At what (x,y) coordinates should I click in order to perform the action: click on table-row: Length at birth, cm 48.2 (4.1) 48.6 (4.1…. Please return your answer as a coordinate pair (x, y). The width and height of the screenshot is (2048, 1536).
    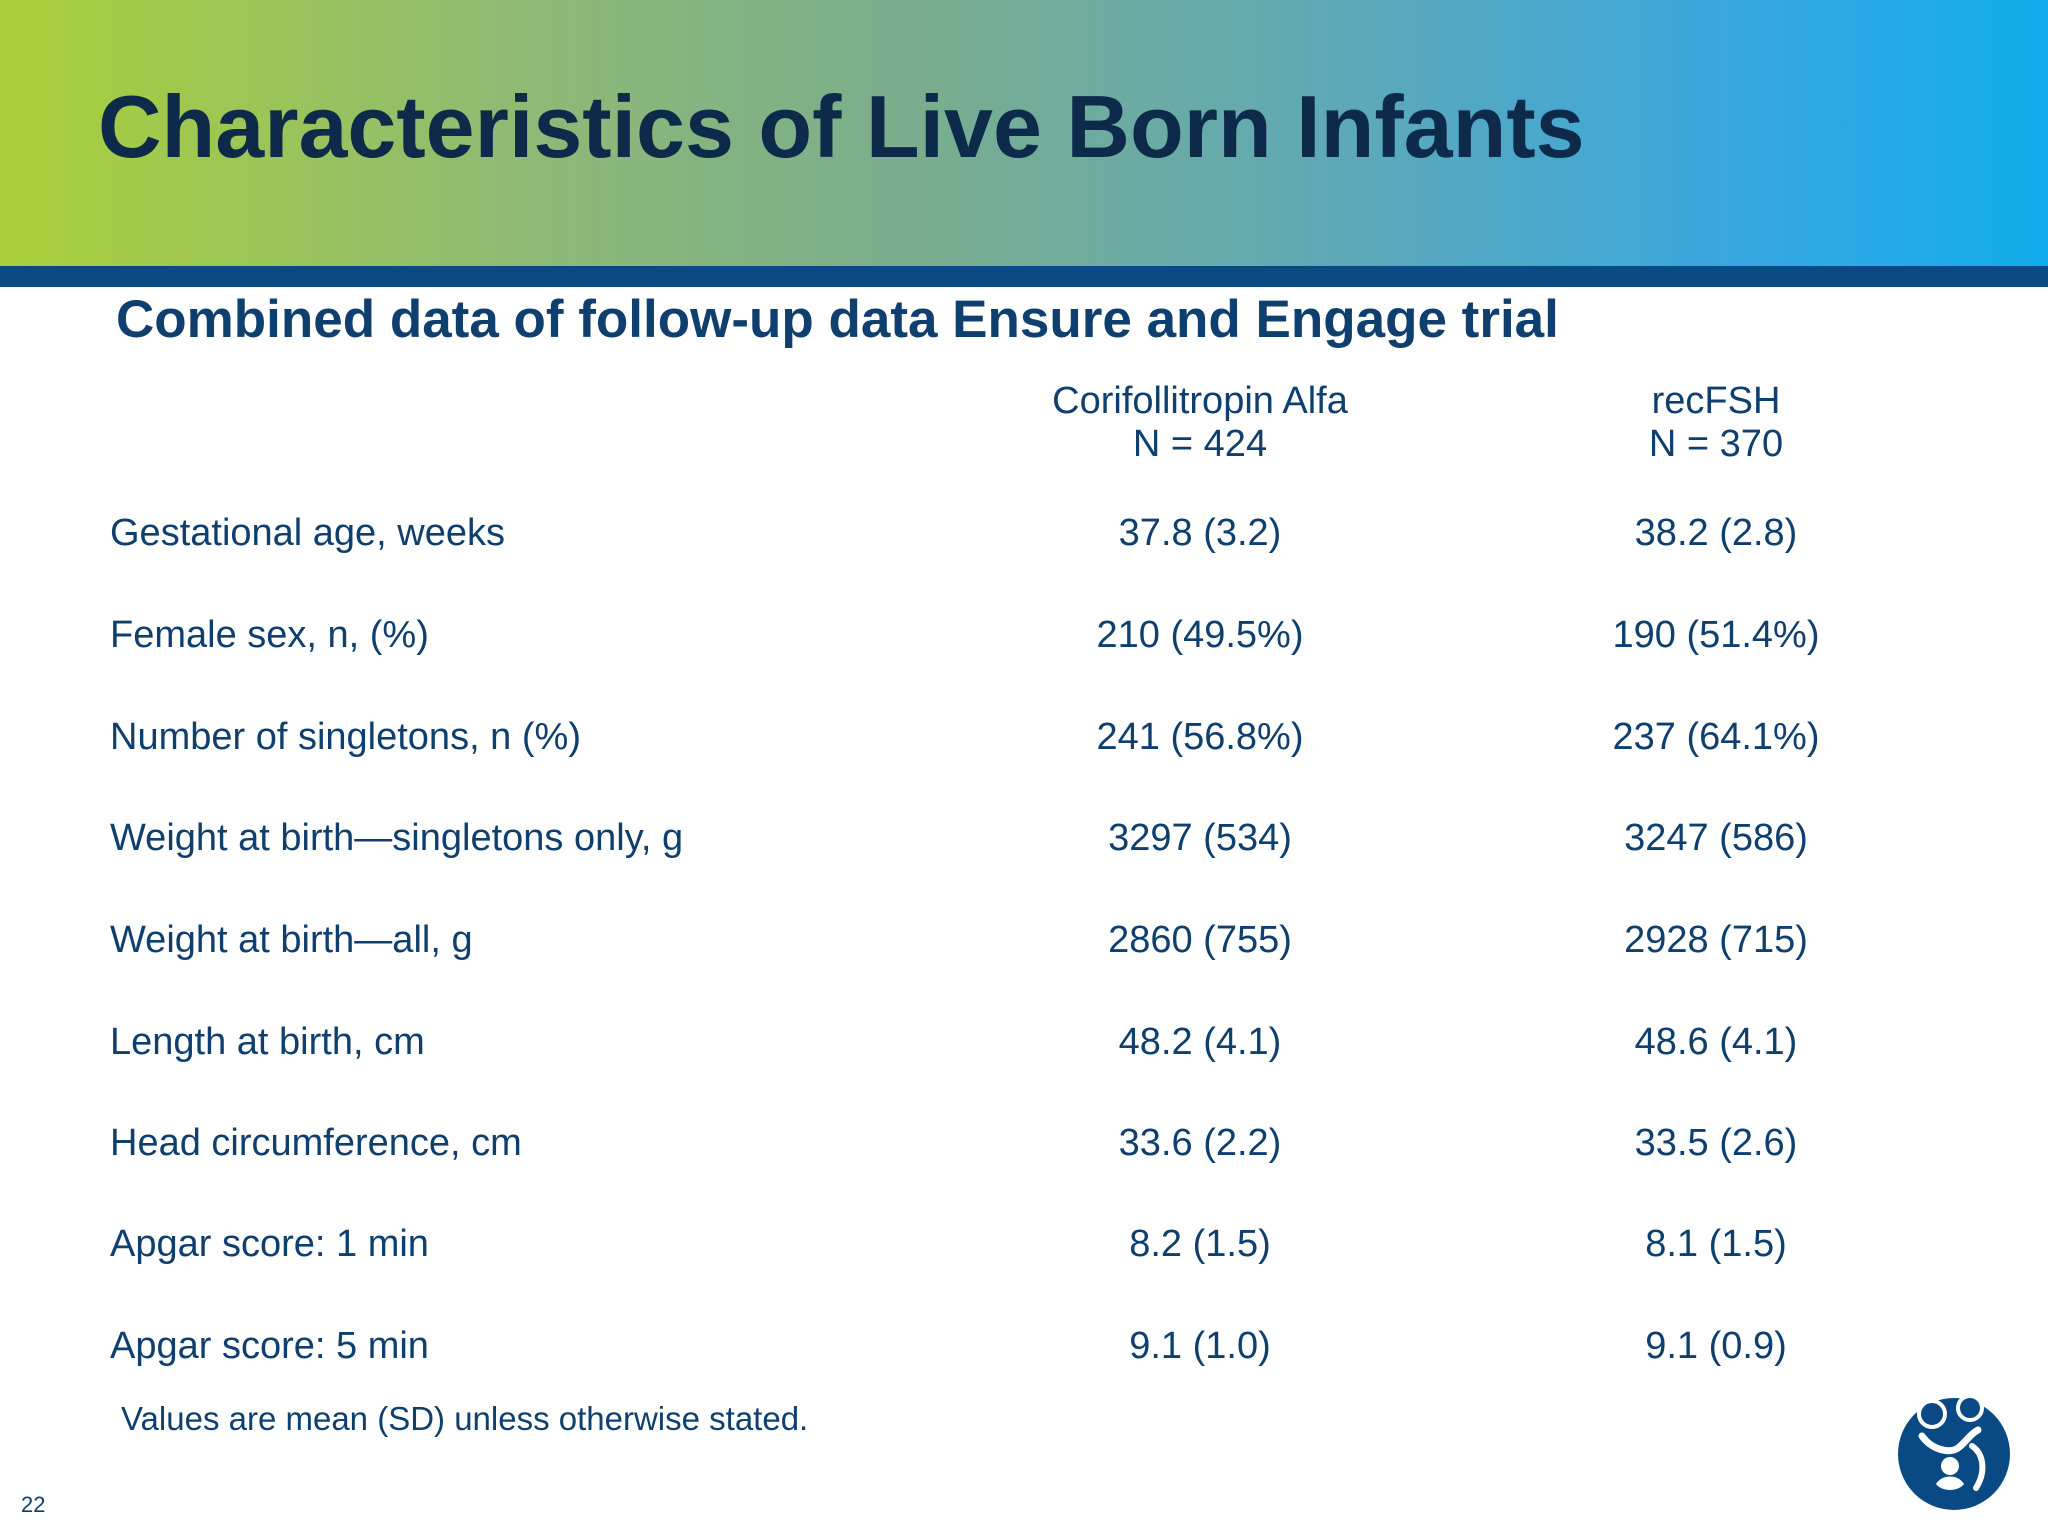
    Looking at the image, I should click on (1024, 1042).